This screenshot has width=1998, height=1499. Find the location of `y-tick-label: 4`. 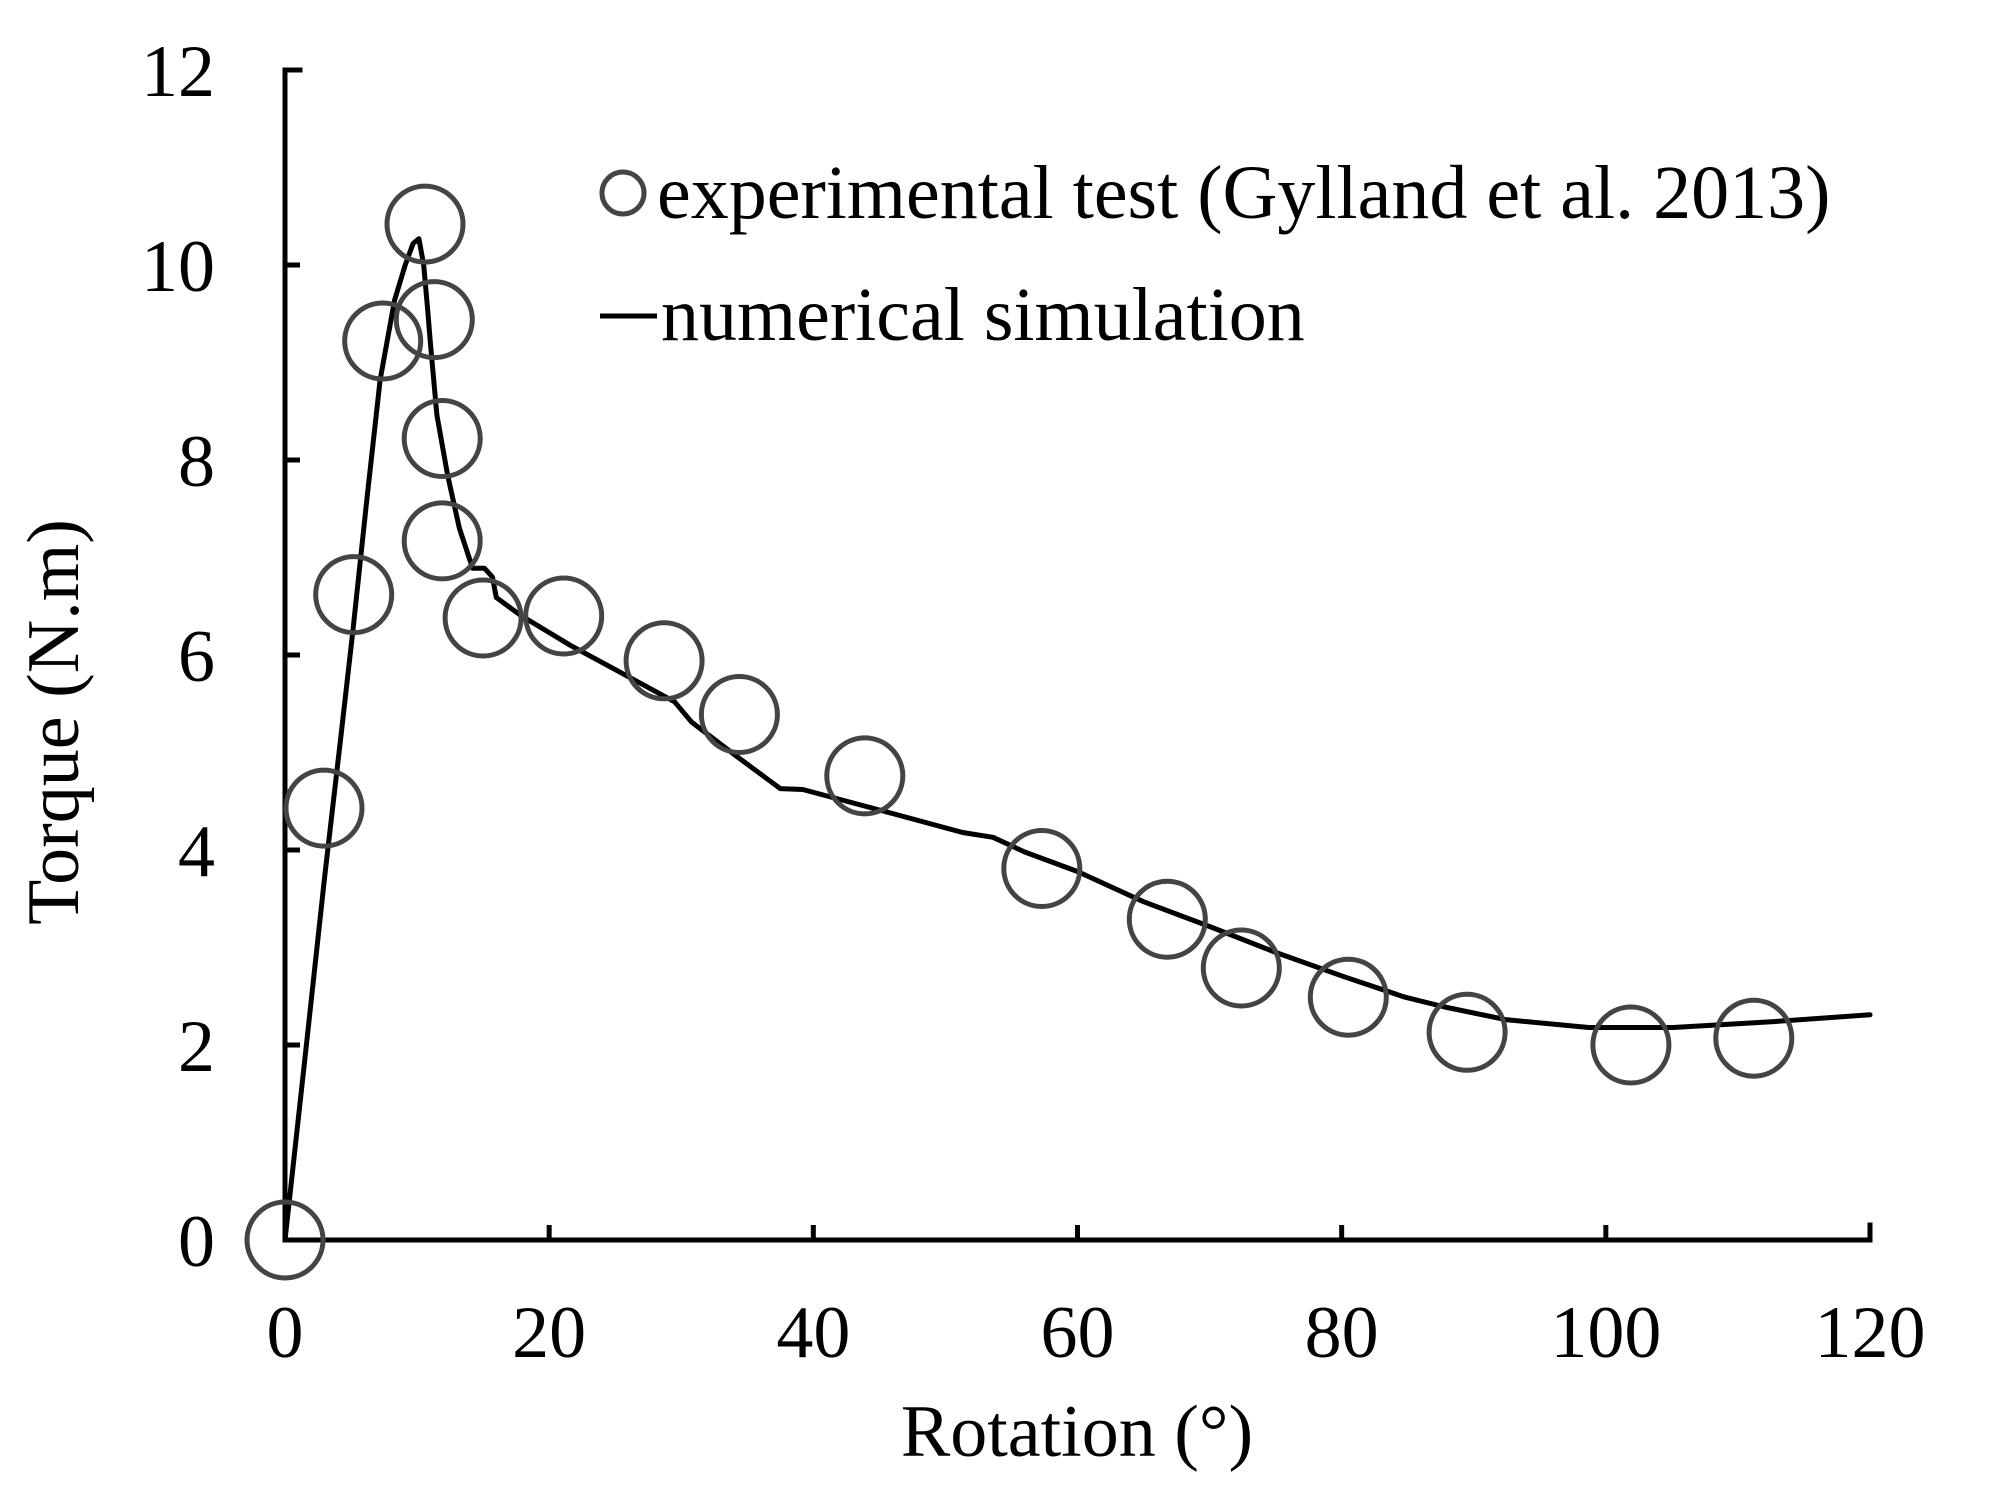

y-tick-label: 4 is located at coordinates (196, 852).